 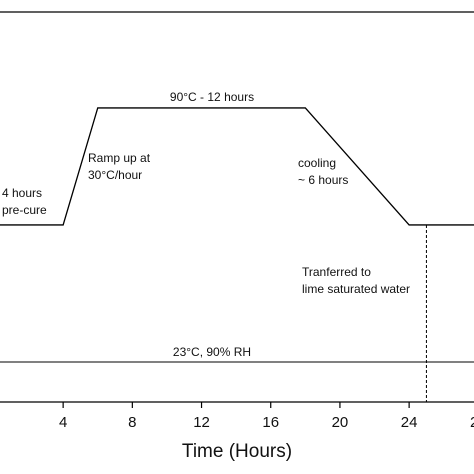 What do you see at coordinates (336, 272) in the screenshot?
I see `annotation-line: Tranferred to` at bounding box center [336, 272].